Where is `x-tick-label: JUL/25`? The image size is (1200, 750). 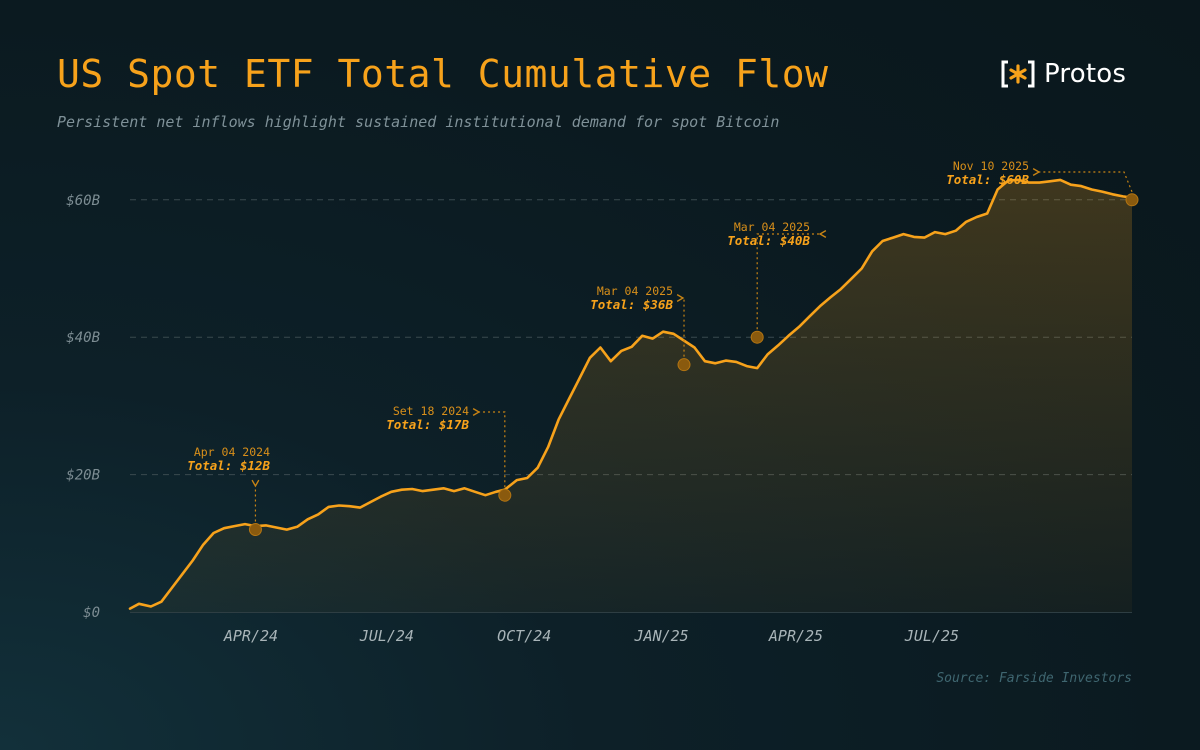
x-tick-label: JUL/25 is located at coordinates (931, 636).